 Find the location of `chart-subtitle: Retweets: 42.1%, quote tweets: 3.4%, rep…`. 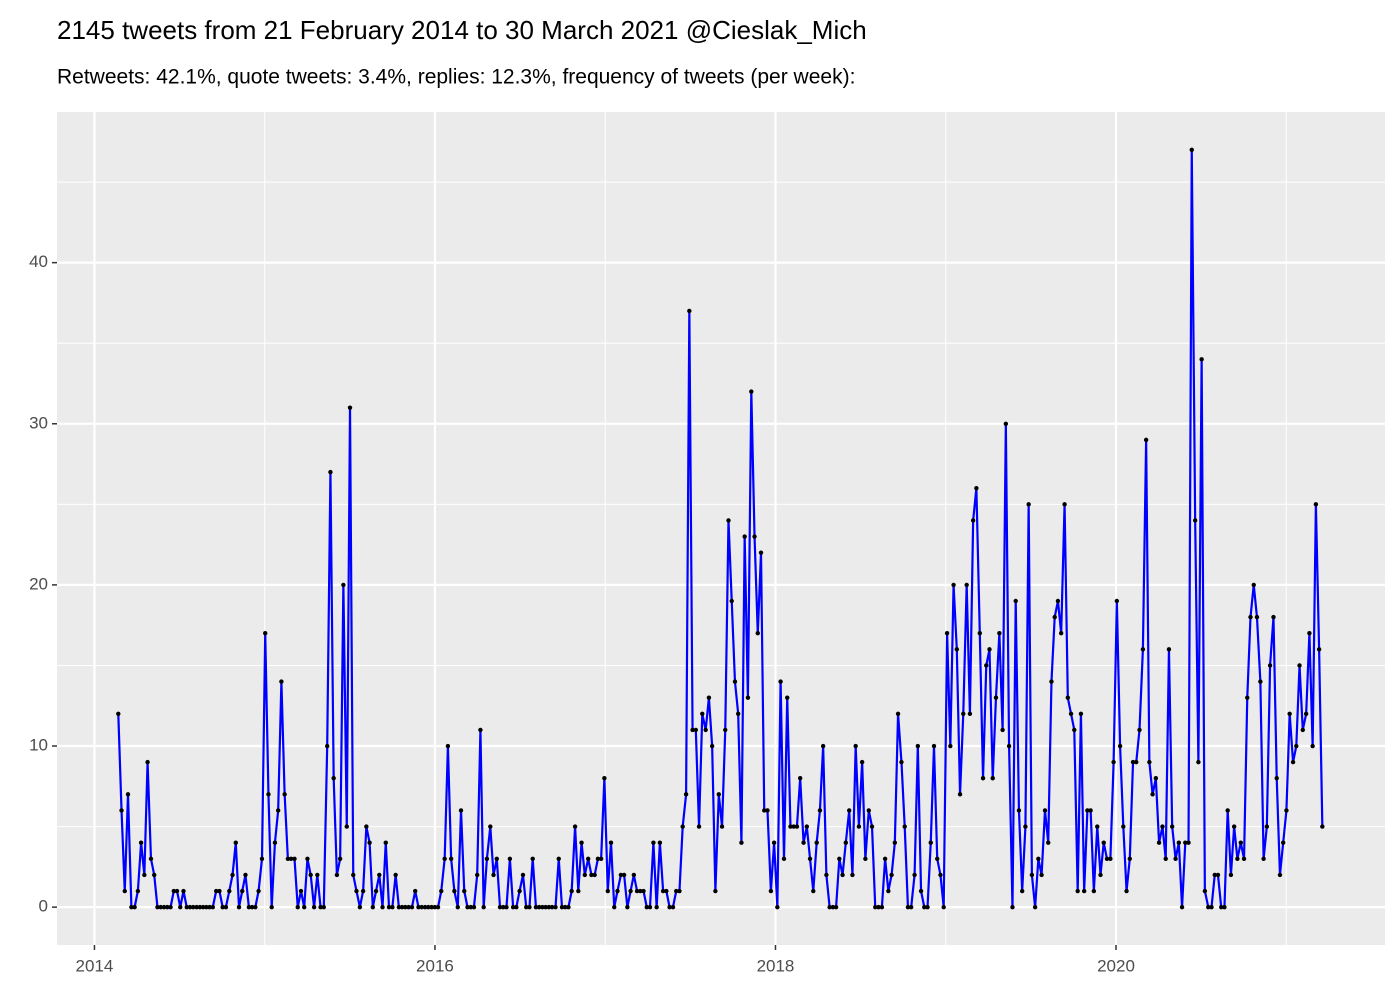

chart-subtitle: Retweets: 42.1%, quote tweets: 3.4%, rep… is located at coordinates (456, 77).